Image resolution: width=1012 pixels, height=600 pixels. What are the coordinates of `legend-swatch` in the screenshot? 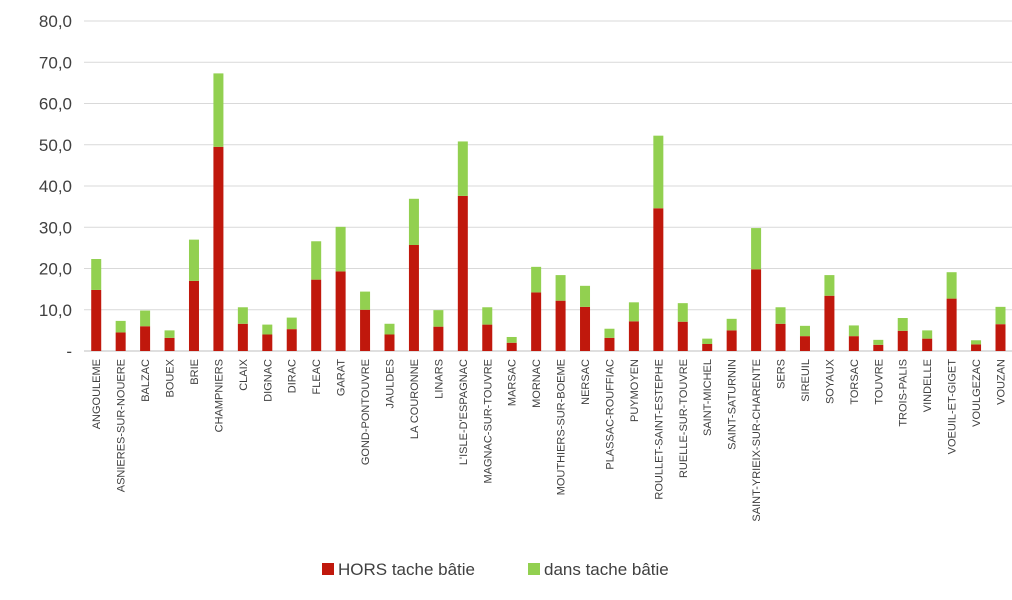 It's located at (328, 569).